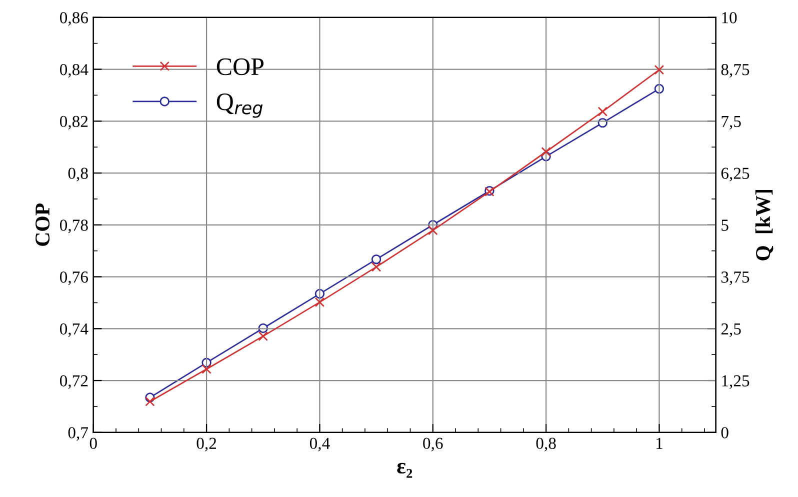 Image resolution: width=798 pixels, height=497 pixels. I want to click on y2-tick-label: 6,25, so click(735, 175).